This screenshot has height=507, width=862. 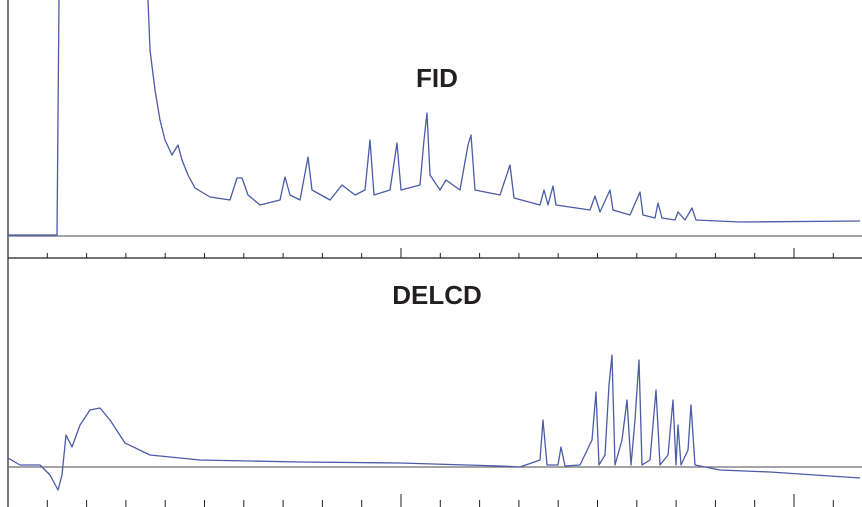 What do you see at coordinates (437, 78) in the screenshot?
I see `panel-label: FID` at bounding box center [437, 78].